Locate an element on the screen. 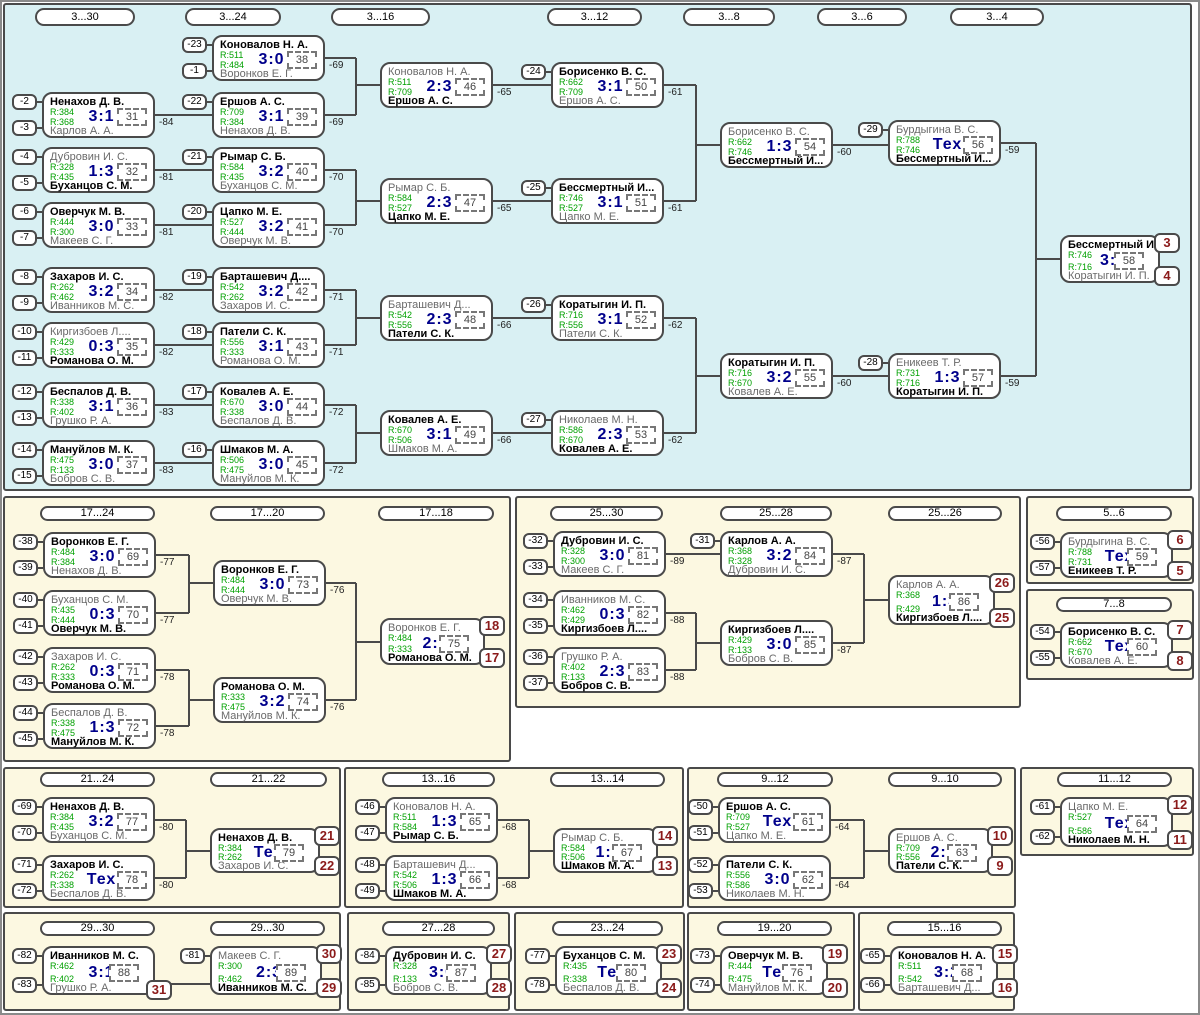 This screenshot has height=1015, width=1200. bracket-header-pill: 3...6 is located at coordinates (862, 17).